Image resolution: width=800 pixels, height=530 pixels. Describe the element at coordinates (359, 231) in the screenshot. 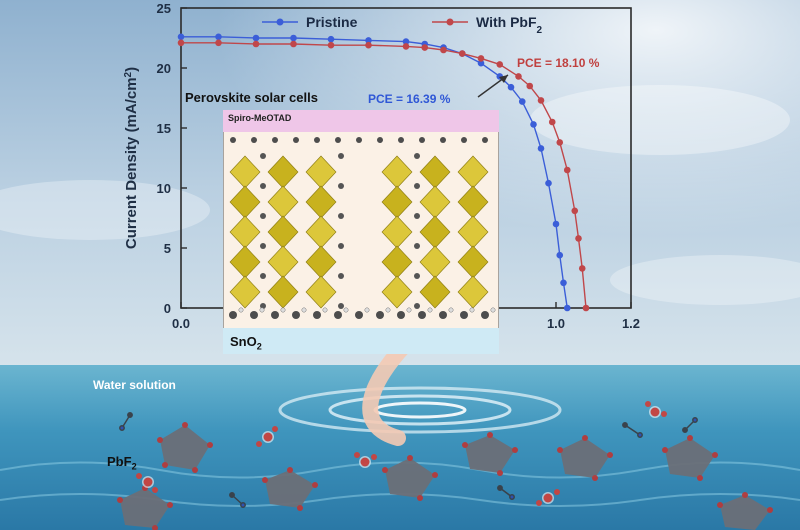

I see `perovskite-lattice` at that location.